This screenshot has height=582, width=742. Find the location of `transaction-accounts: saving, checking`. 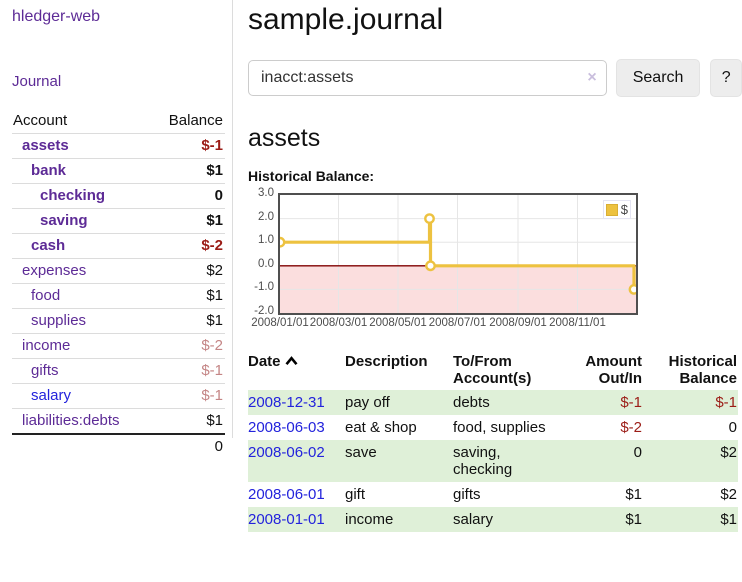

transaction-accounts: saving, checking is located at coordinates (483, 461).